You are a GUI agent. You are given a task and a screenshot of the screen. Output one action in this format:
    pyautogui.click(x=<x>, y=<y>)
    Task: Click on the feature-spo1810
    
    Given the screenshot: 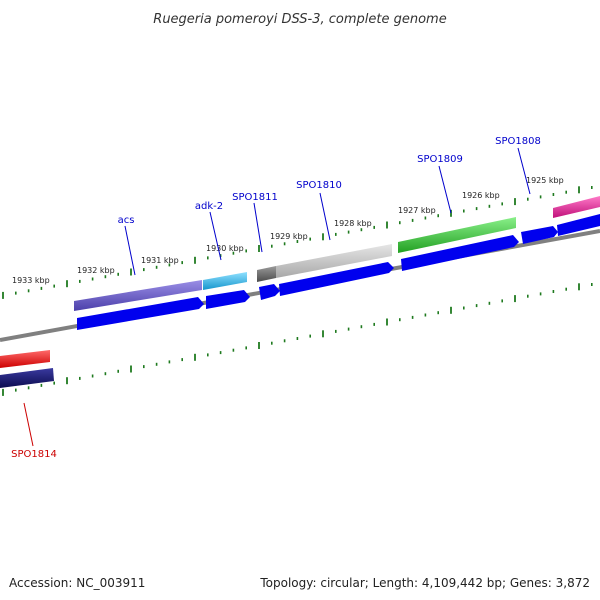 What is the action you would take?
    pyautogui.click(x=334, y=261)
    